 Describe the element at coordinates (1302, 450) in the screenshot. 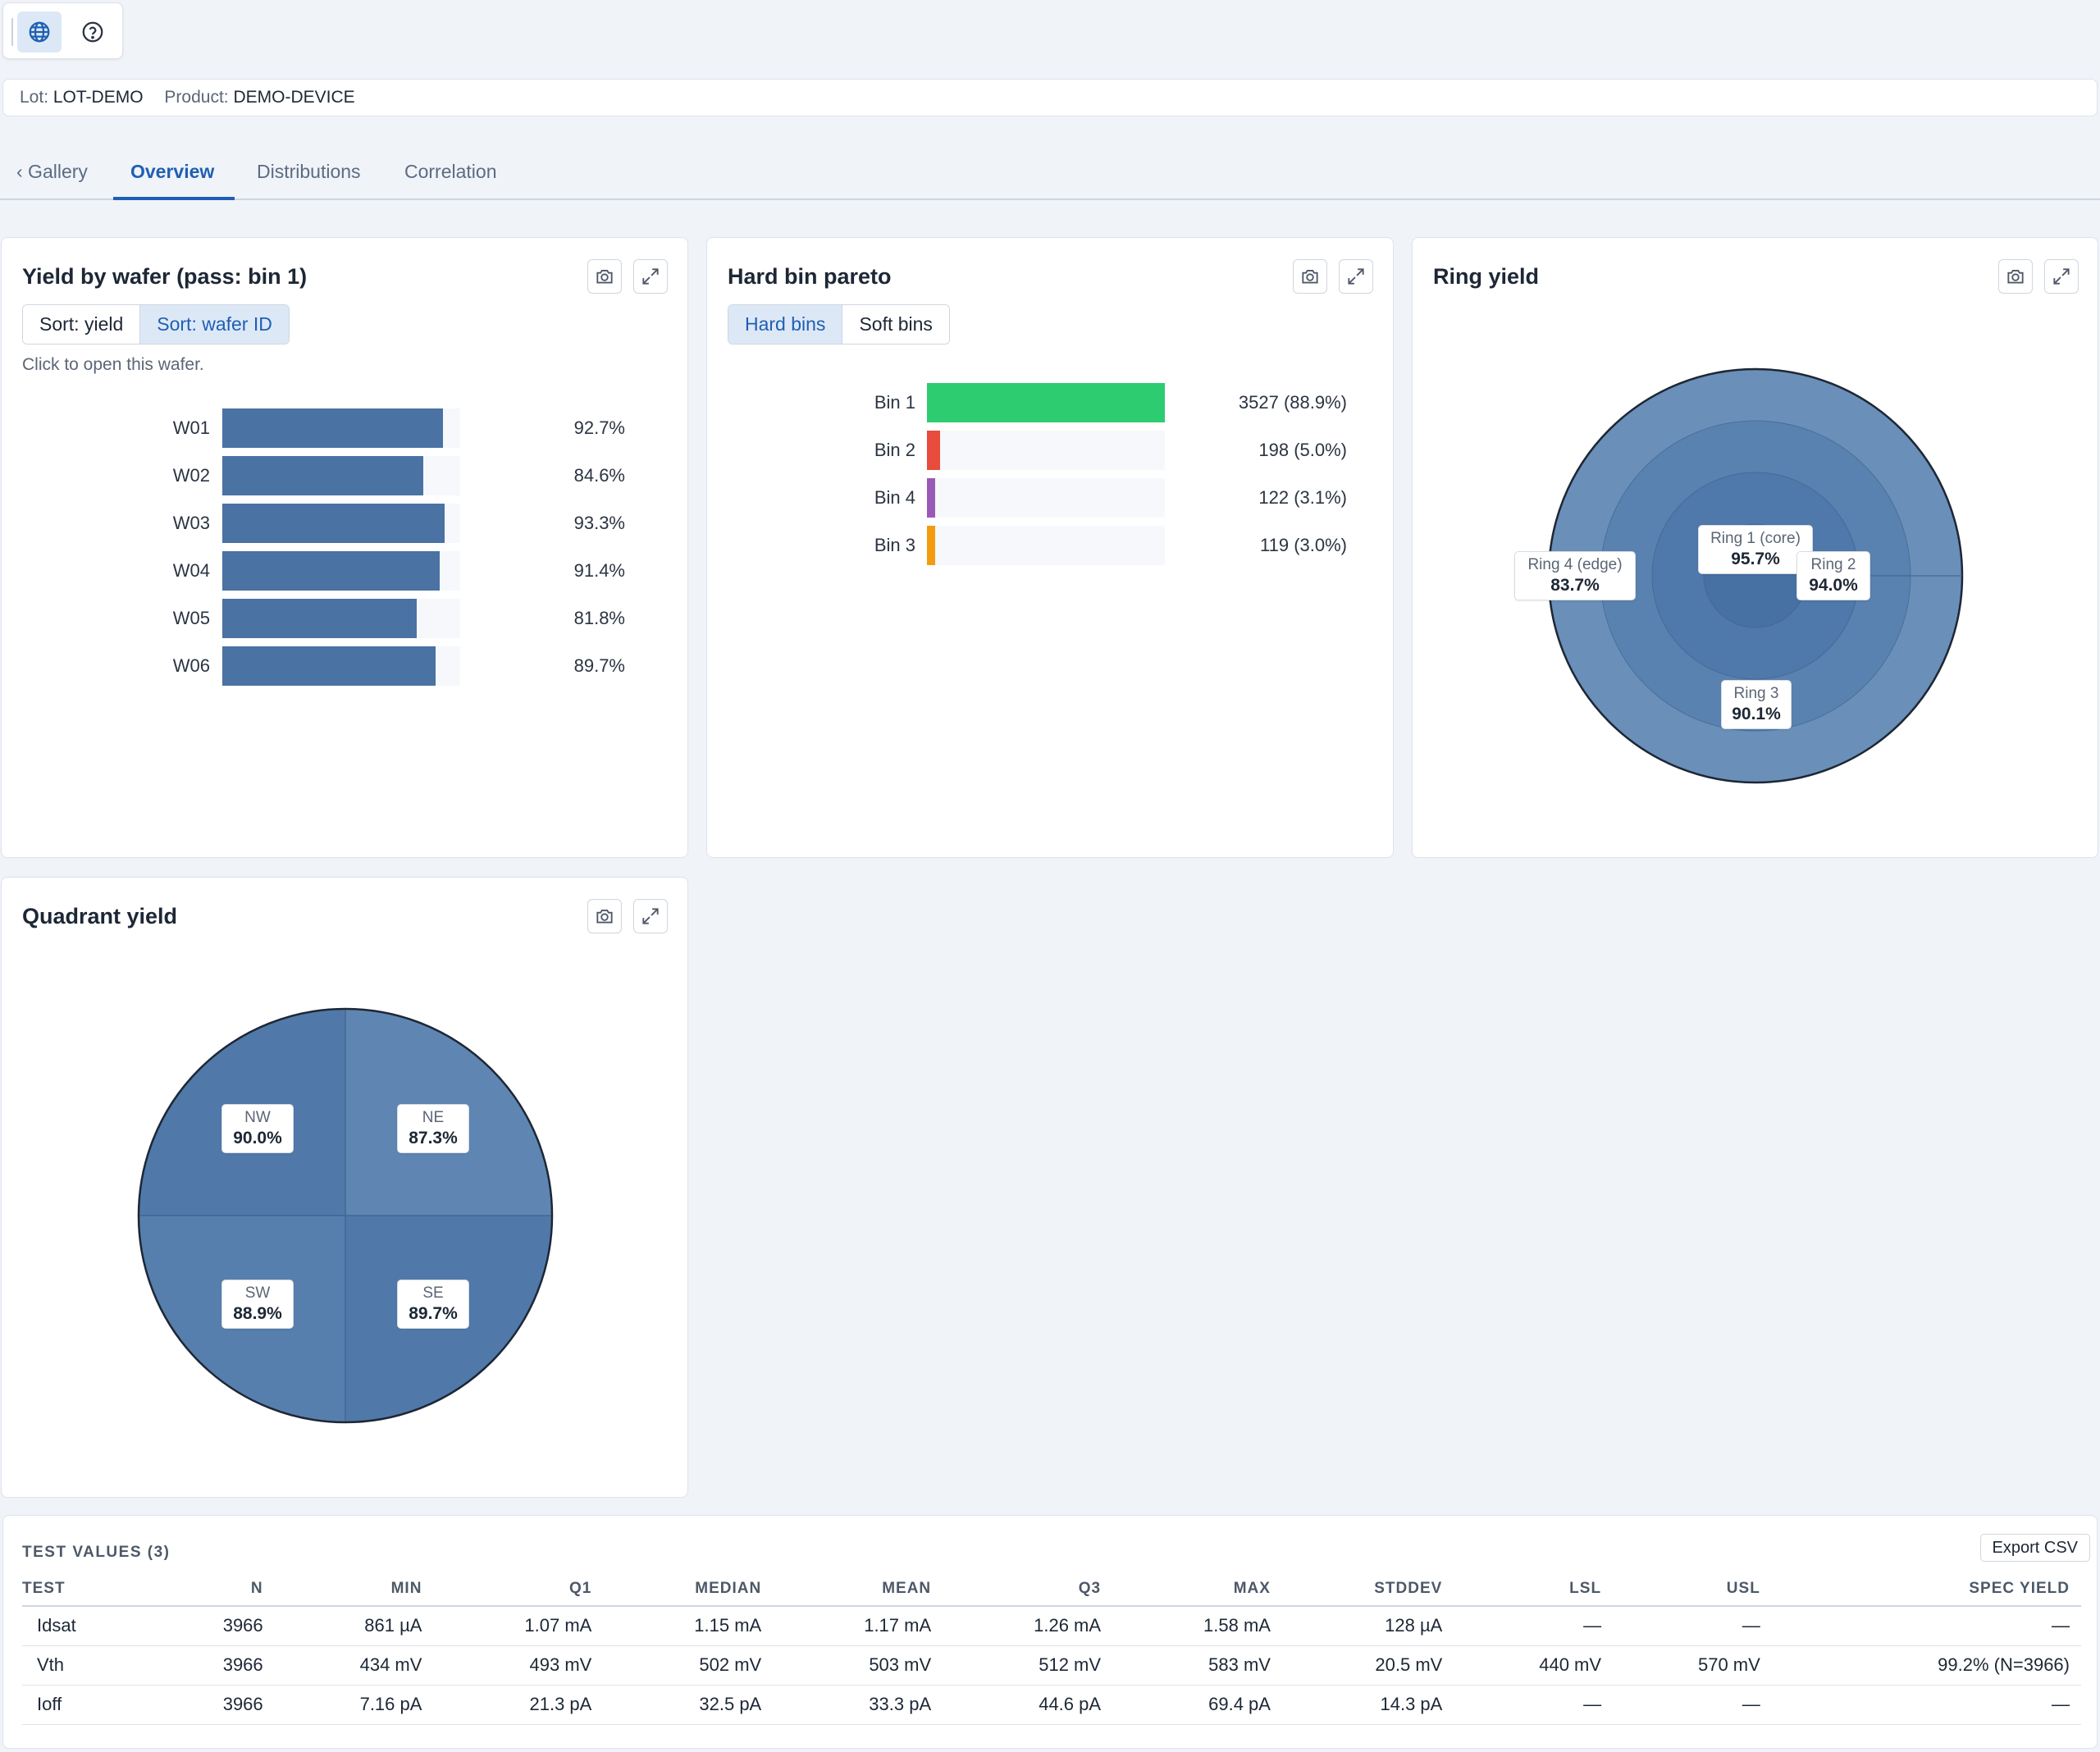

I see `bin-count-value: 198 (5.0%)` at that location.